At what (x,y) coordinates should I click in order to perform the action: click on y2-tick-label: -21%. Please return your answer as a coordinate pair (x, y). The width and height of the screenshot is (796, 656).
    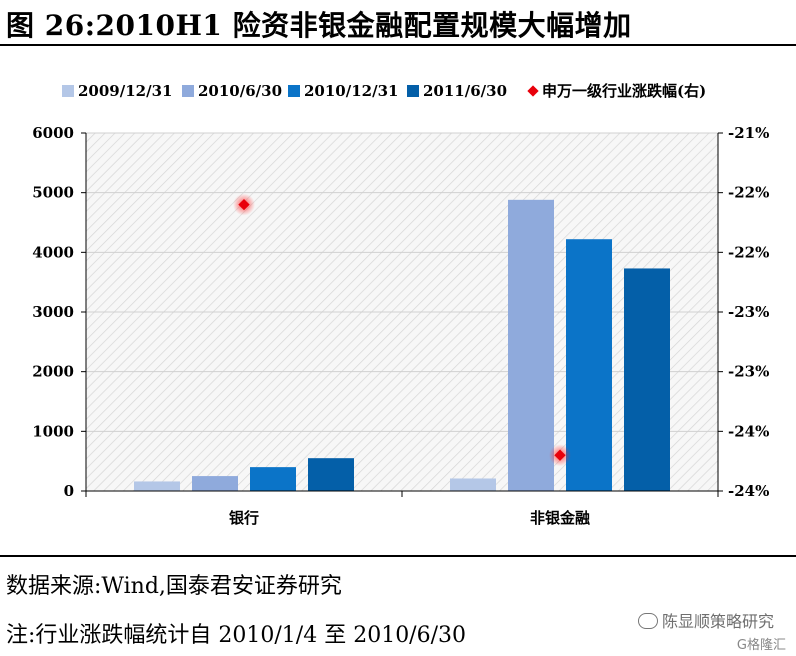
    Looking at the image, I should click on (748, 133).